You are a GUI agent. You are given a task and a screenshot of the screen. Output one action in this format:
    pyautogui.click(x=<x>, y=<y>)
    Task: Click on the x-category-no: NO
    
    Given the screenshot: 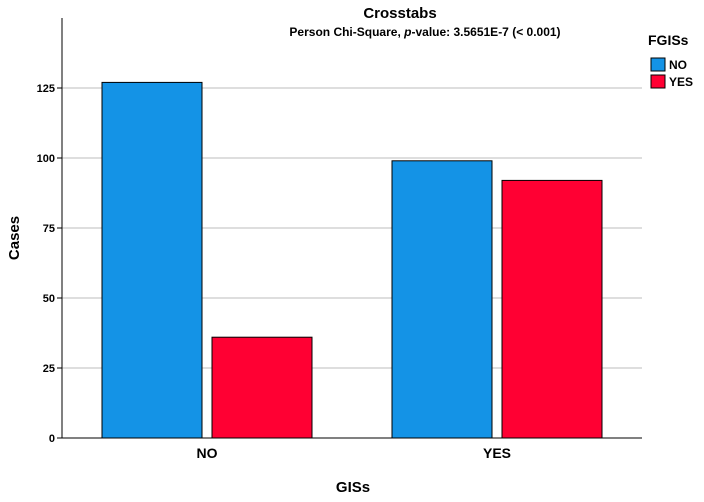 What is the action you would take?
    pyautogui.click(x=207, y=453)
    